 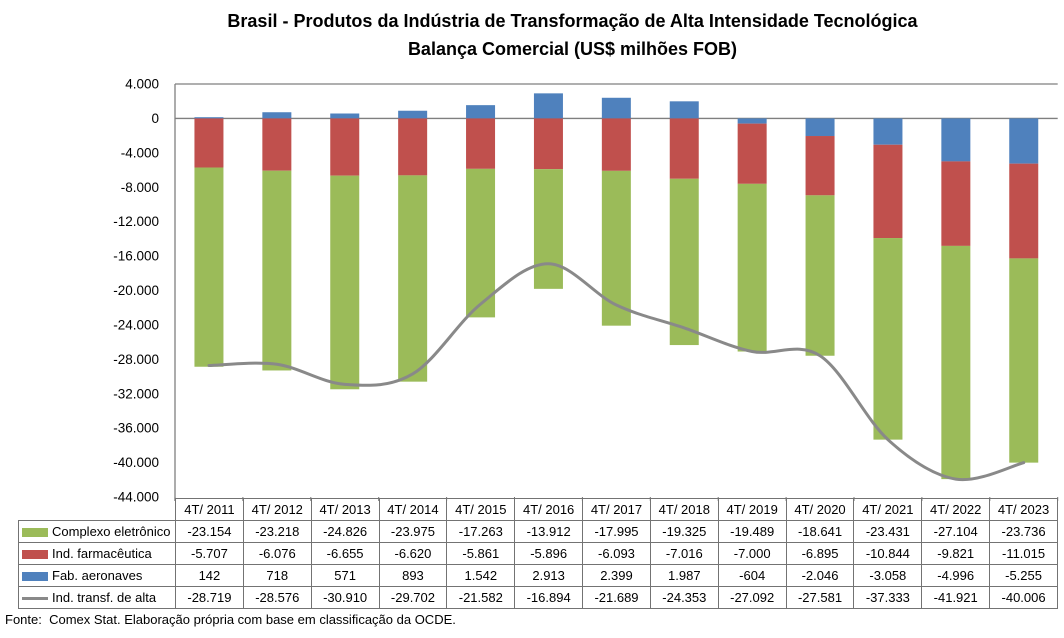 I want to click on table-value-cell: -21.582, so click(x=481, y=597).